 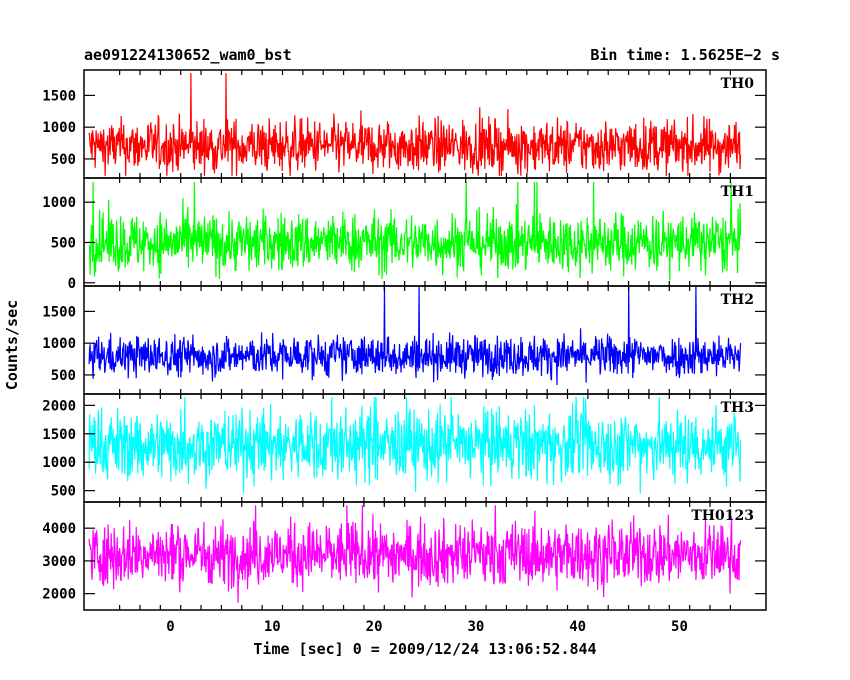 What do you see at coordinates (685, 55) in the screenshot?
I see `plot-title-right: Bin time: 1.5625E−2 s` at bounding box center [685, 55].